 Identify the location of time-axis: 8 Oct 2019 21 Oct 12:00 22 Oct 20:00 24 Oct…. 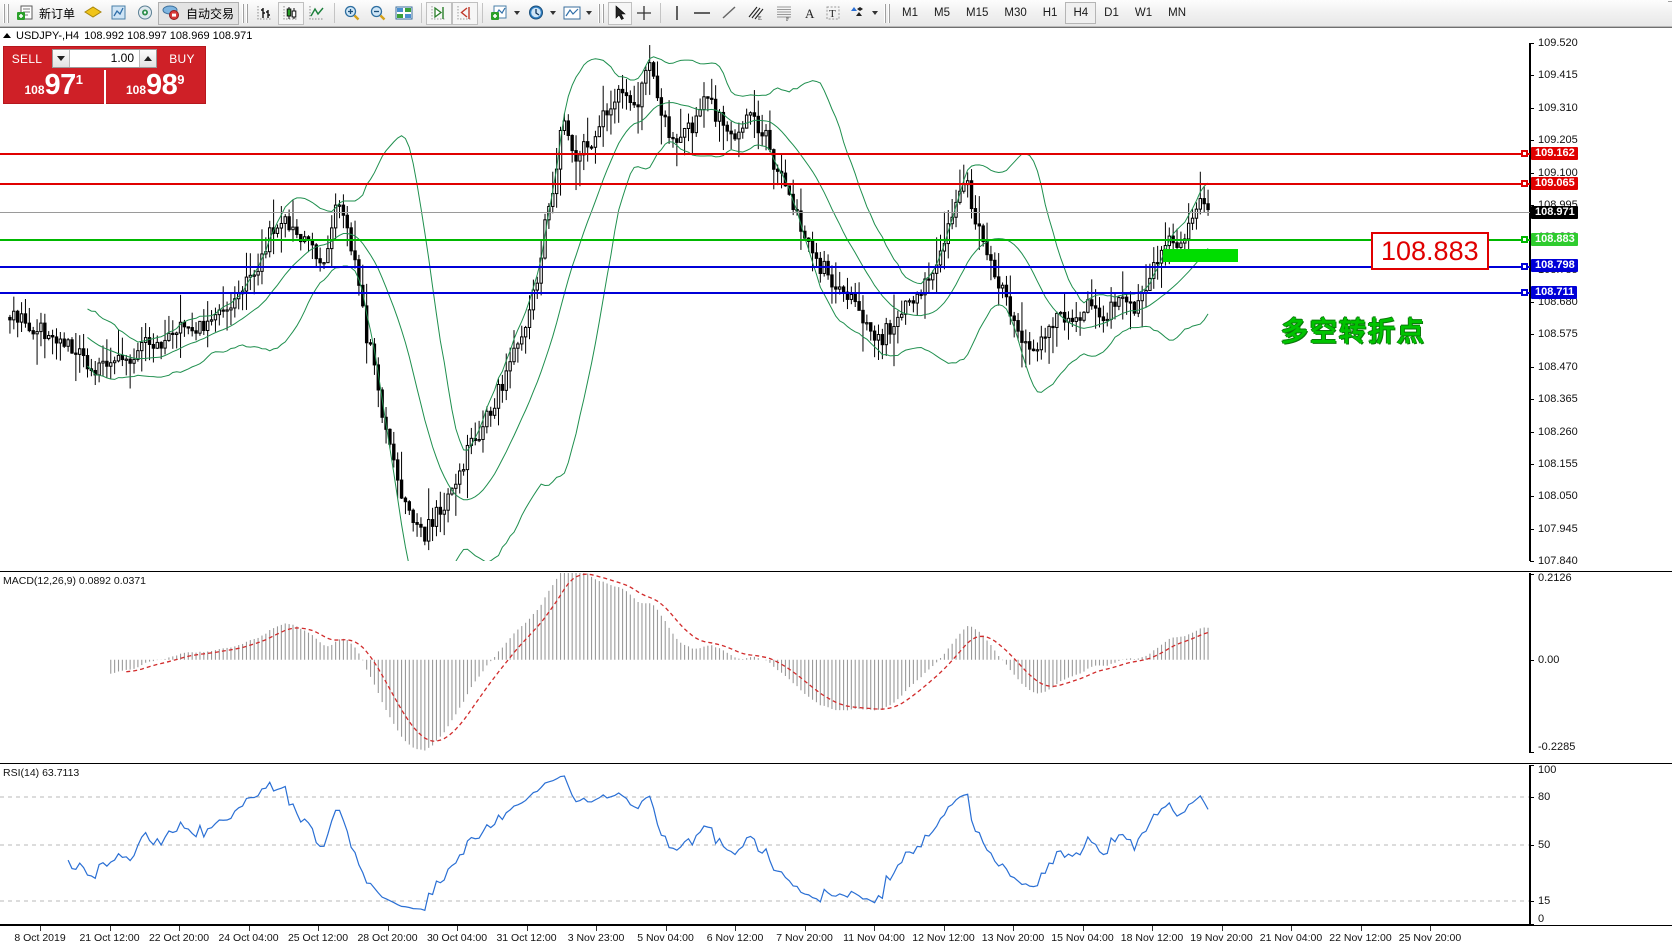
(836, 937).